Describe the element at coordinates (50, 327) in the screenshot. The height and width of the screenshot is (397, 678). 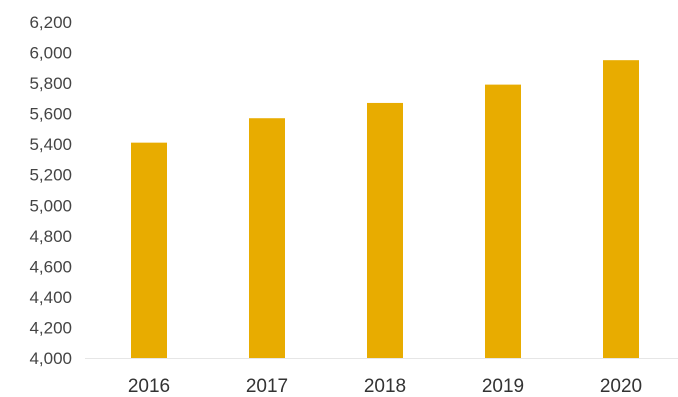
I see `y-tick-label: 4,200` at that location.